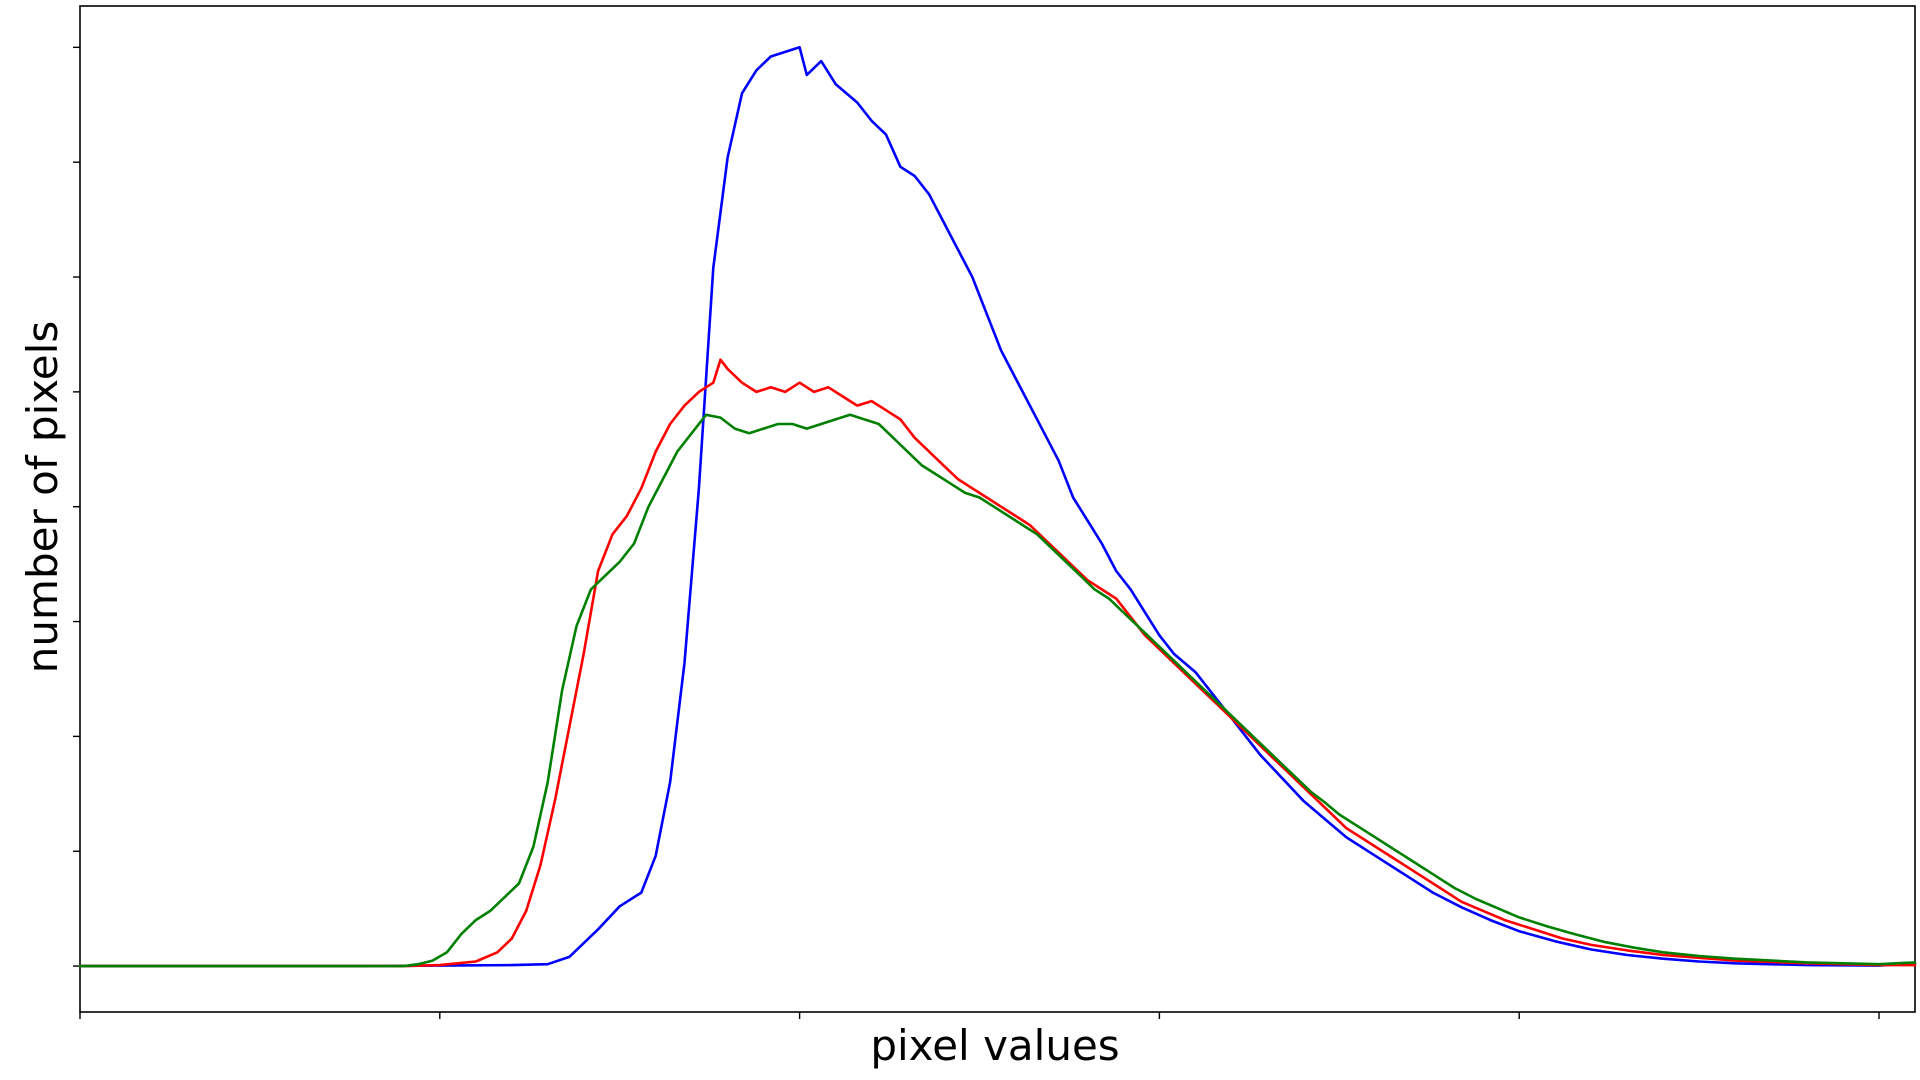  What do you see at coordinates (994, 1045) in the screenshot?
I see `x-axis-label: pixel values` at bounding box center [994, 1045].